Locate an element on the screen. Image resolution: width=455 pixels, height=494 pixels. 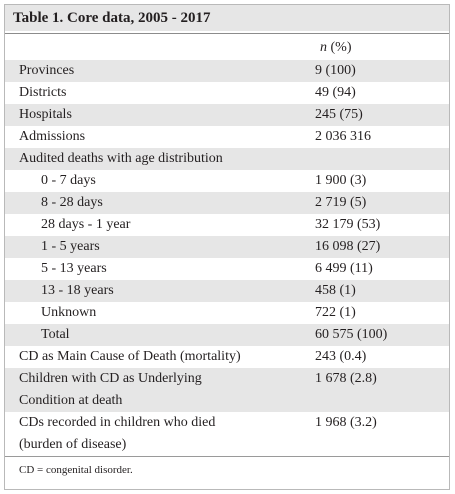
row-value: 49 (94) is located at coordinates (335, 92).